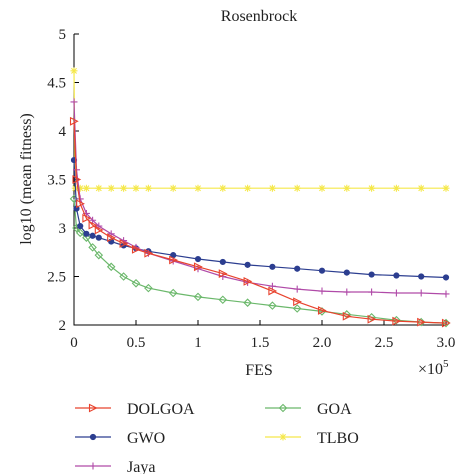 The width and height of the screenshot is (474, 474). I want to click on legend-marker-tlbo, so click(283, 437).